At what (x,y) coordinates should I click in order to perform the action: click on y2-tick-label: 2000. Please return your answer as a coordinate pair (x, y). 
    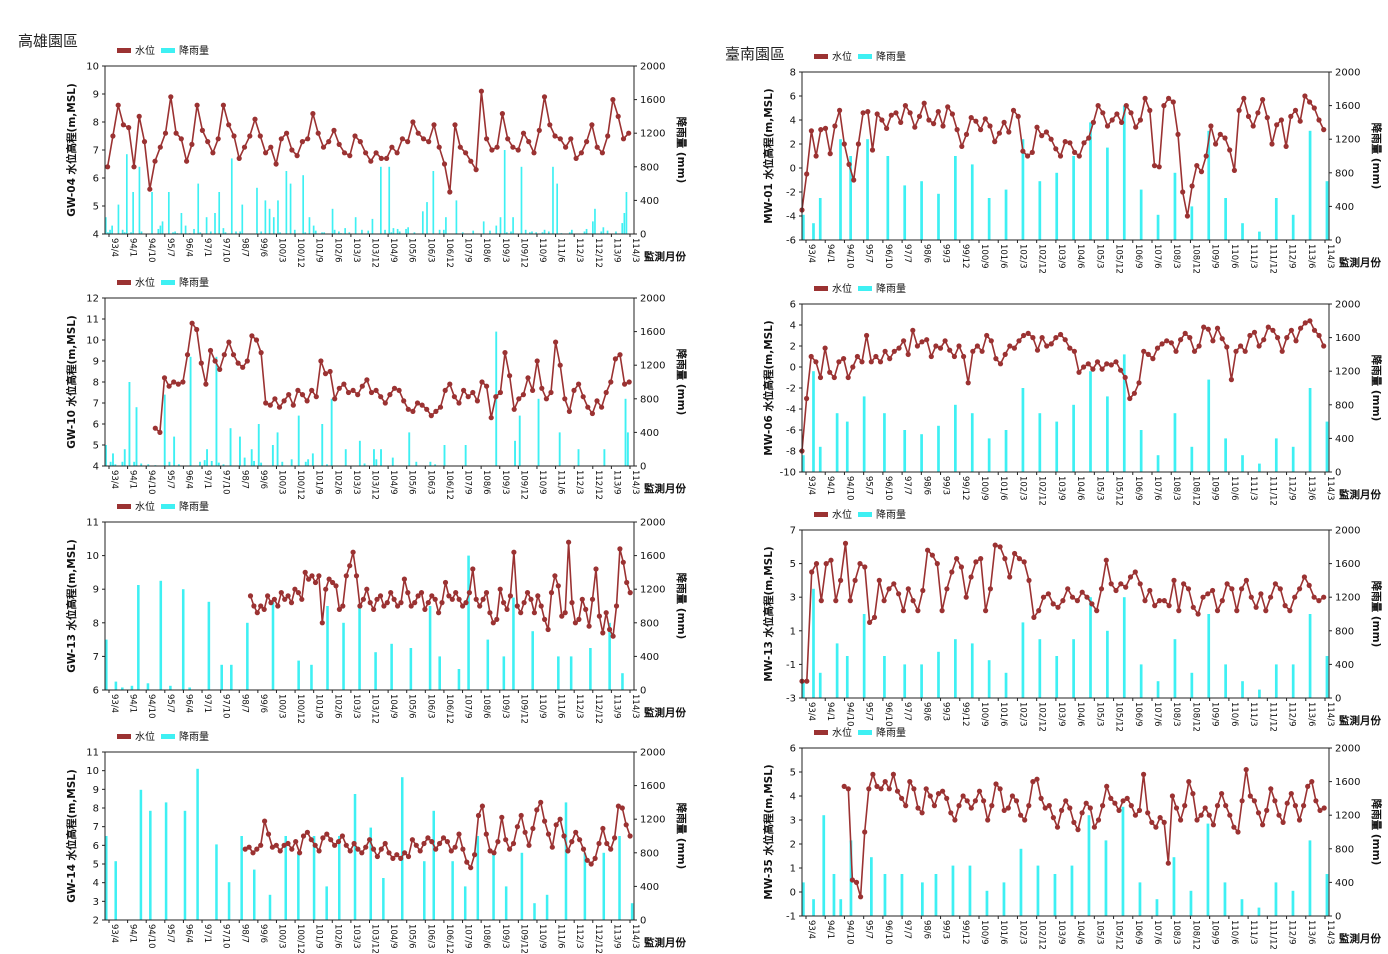
    Looking at the image, I should click on (652, 753).